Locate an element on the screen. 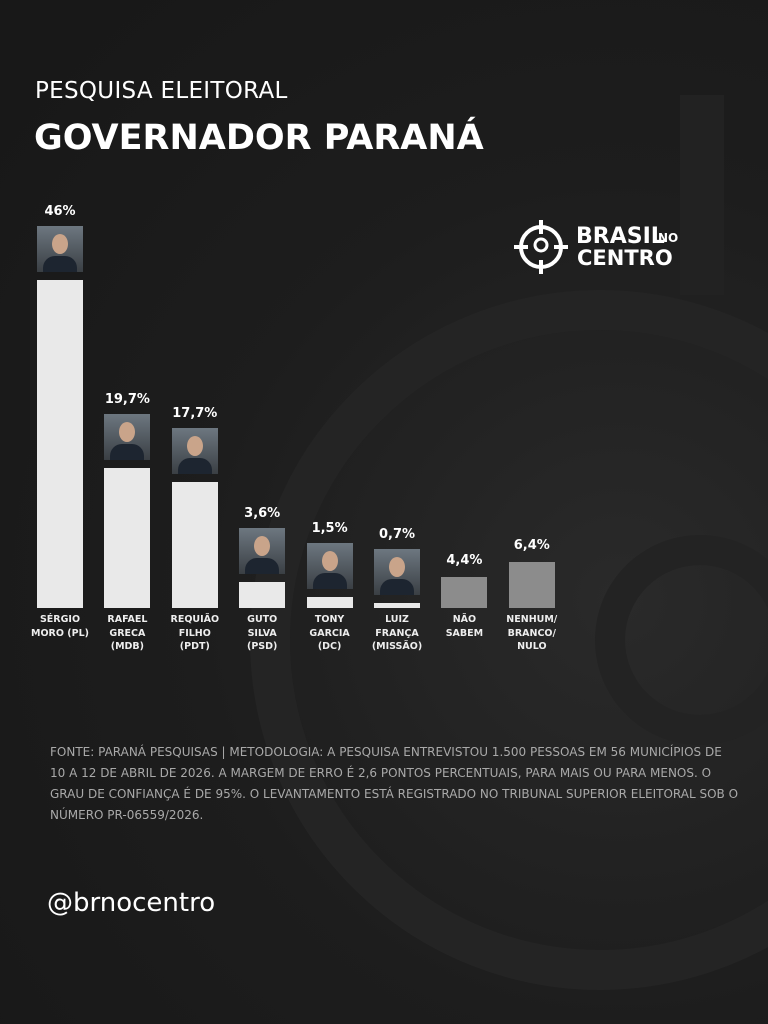  value-label: 1,5% is located at coordinates (329, 529).